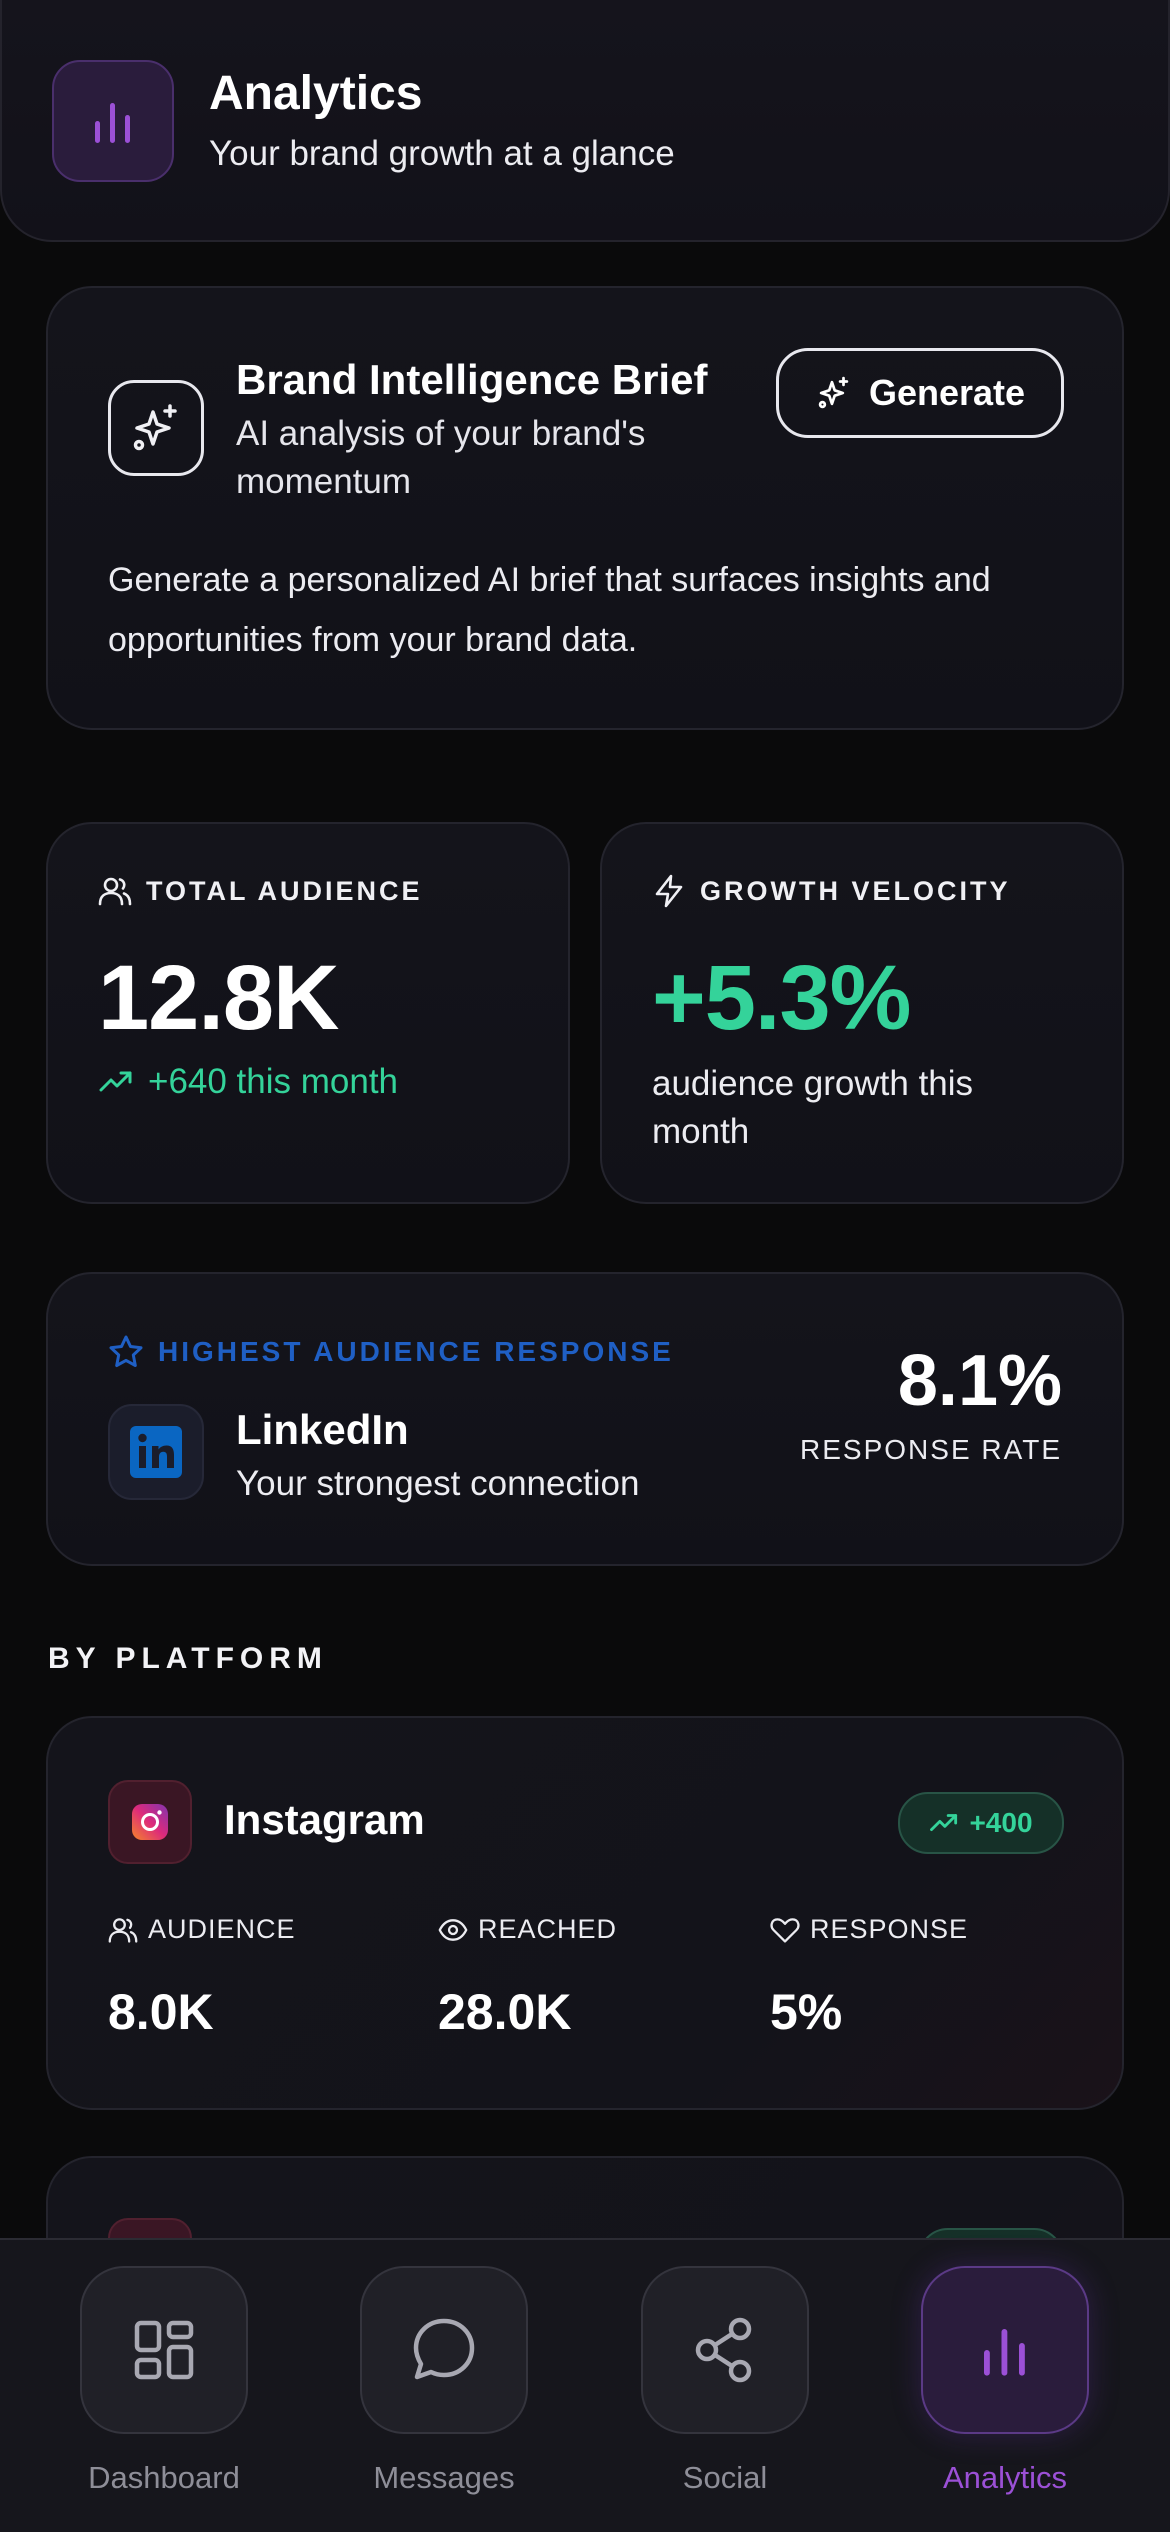 Image resolution: width=1170 pixels, height=2532 pixels. What do you see at coordinates (161, 2012) in the screenshot?
I see `metric-value: 8.0K` at bounding box center [161, 2012].